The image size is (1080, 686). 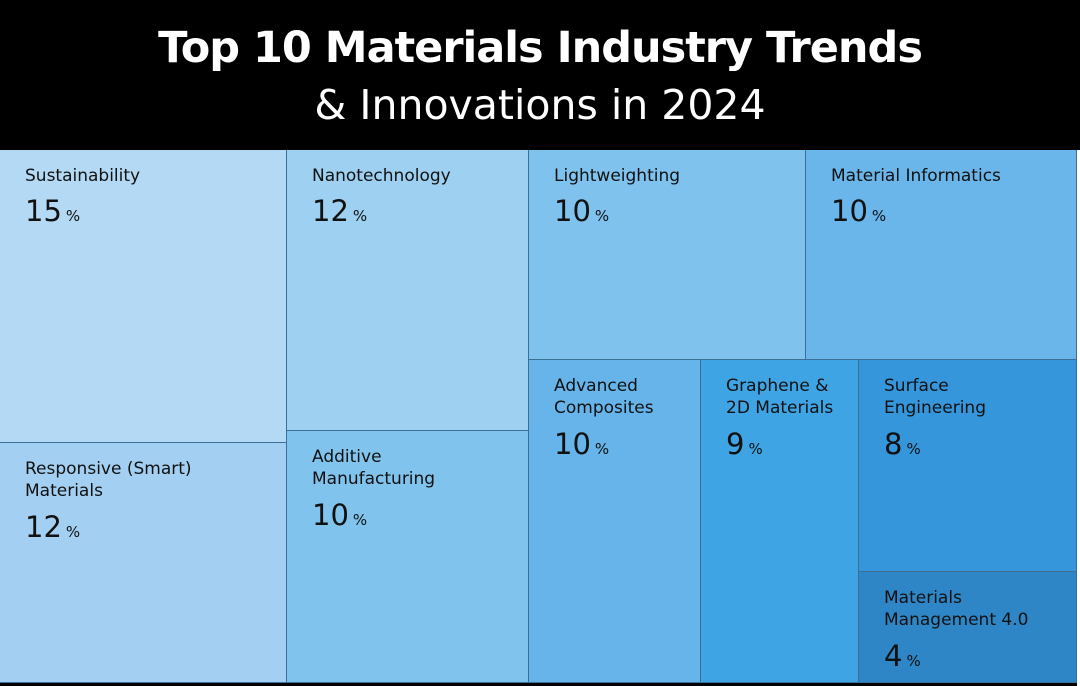 What do you see at coordinates (540, 105) in the screenshot?
I see `chart-subtitle: & Innovations in 2024` at bounding box center [540, 105].